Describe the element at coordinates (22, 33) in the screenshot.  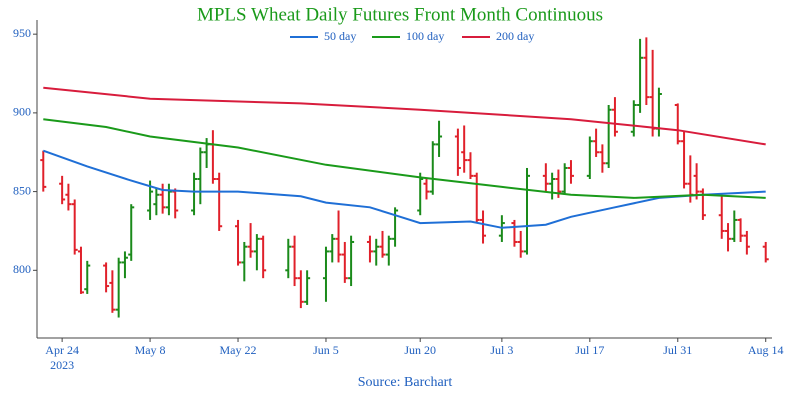
I see `y-tick-label: 950` at that location.